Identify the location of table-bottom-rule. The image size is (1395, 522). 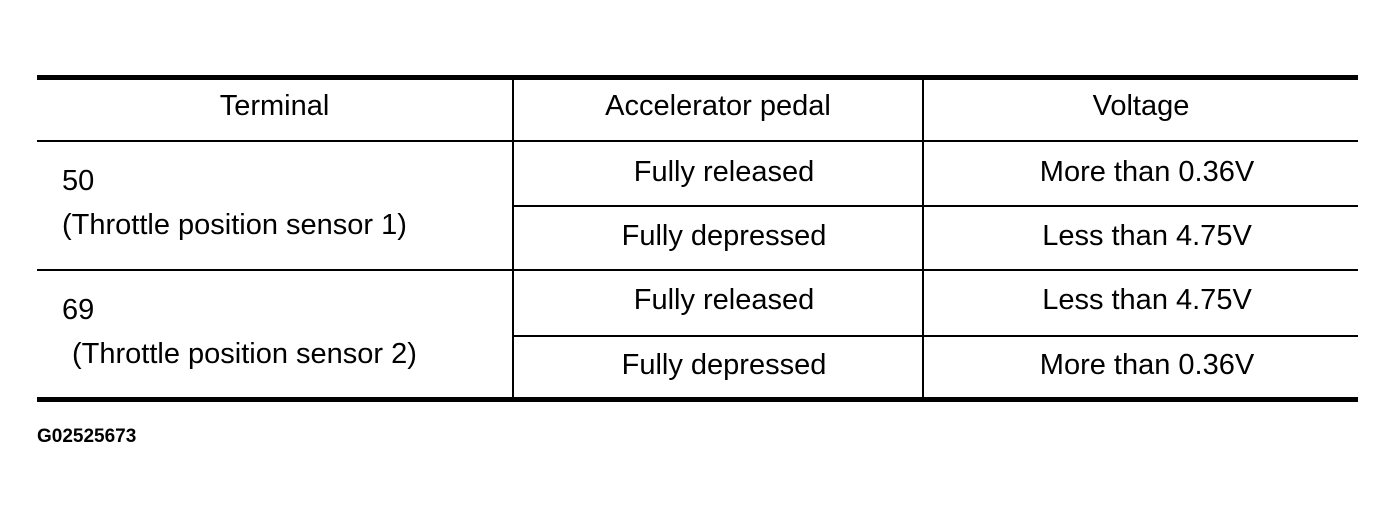
(697, 399).